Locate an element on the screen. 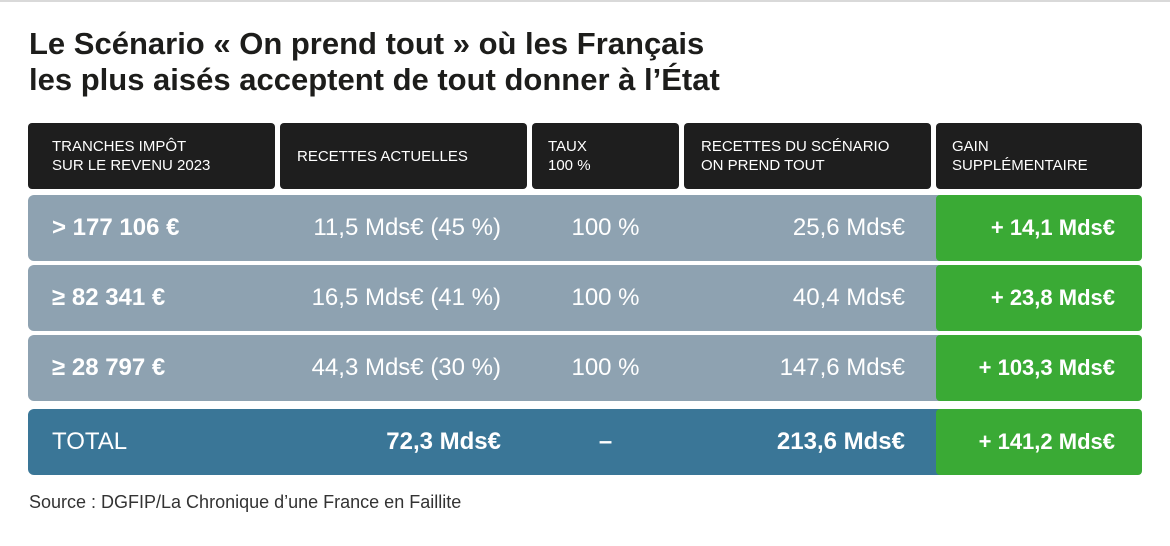 This screenshot has height=546, width=1170. cell-tranche: > 177 106 € is located at coordinates (116, 227).